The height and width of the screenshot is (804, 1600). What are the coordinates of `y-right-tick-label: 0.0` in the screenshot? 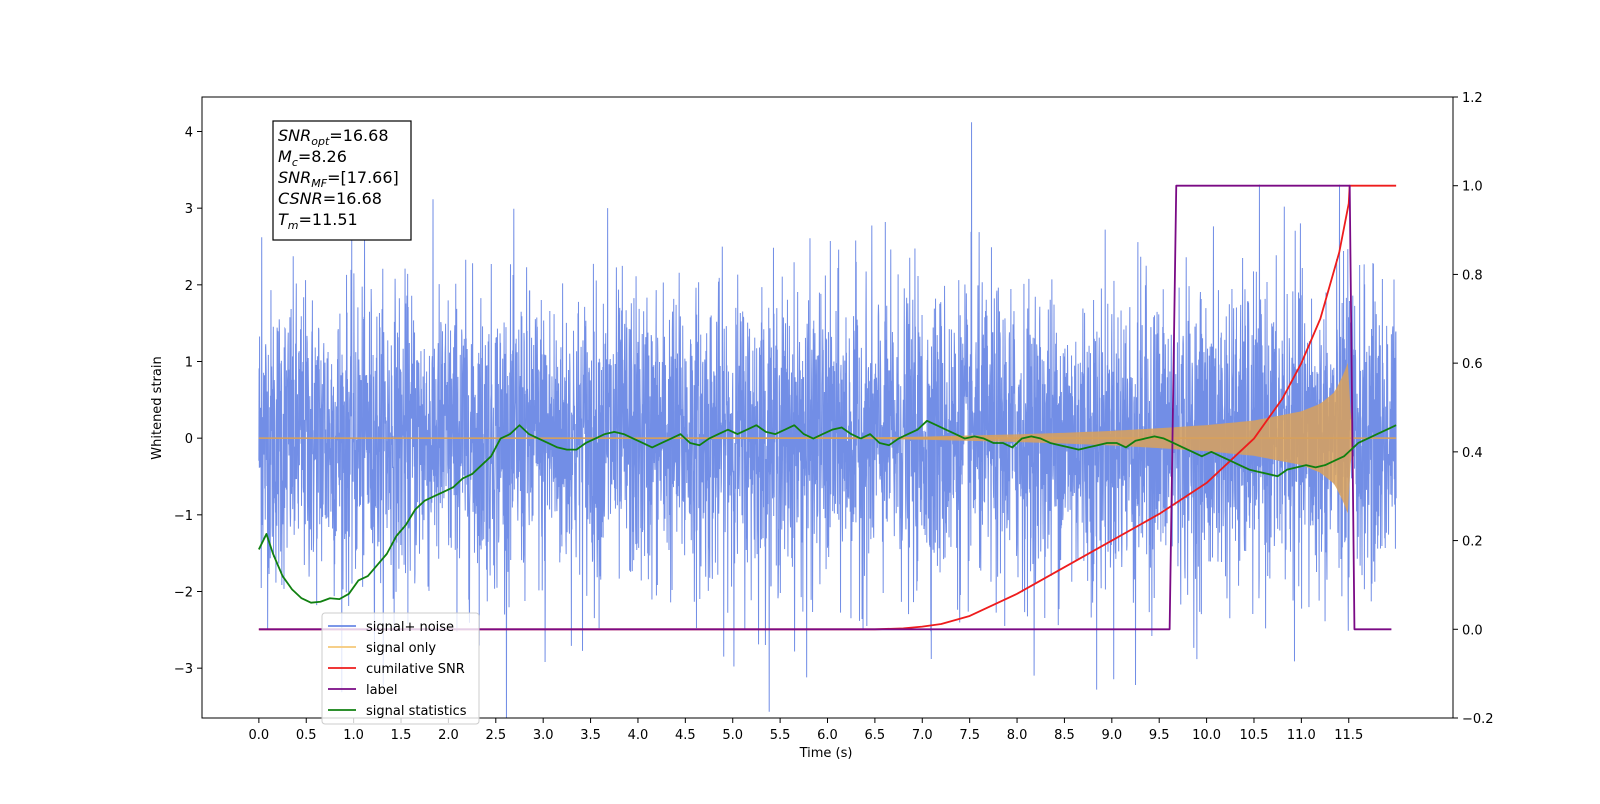 It's located at (1472, 630).